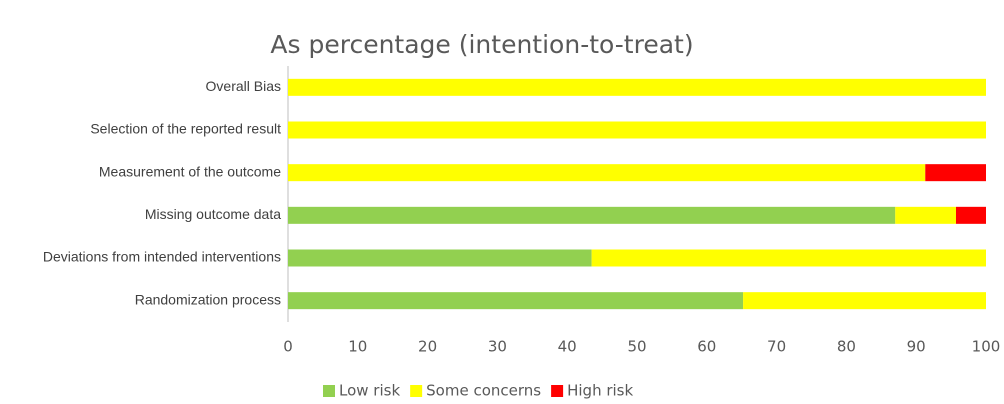 Image resolution: width=1004 pixels, height=404 pixels. I want to click on x-tick-label: 100, so click(986, 347).